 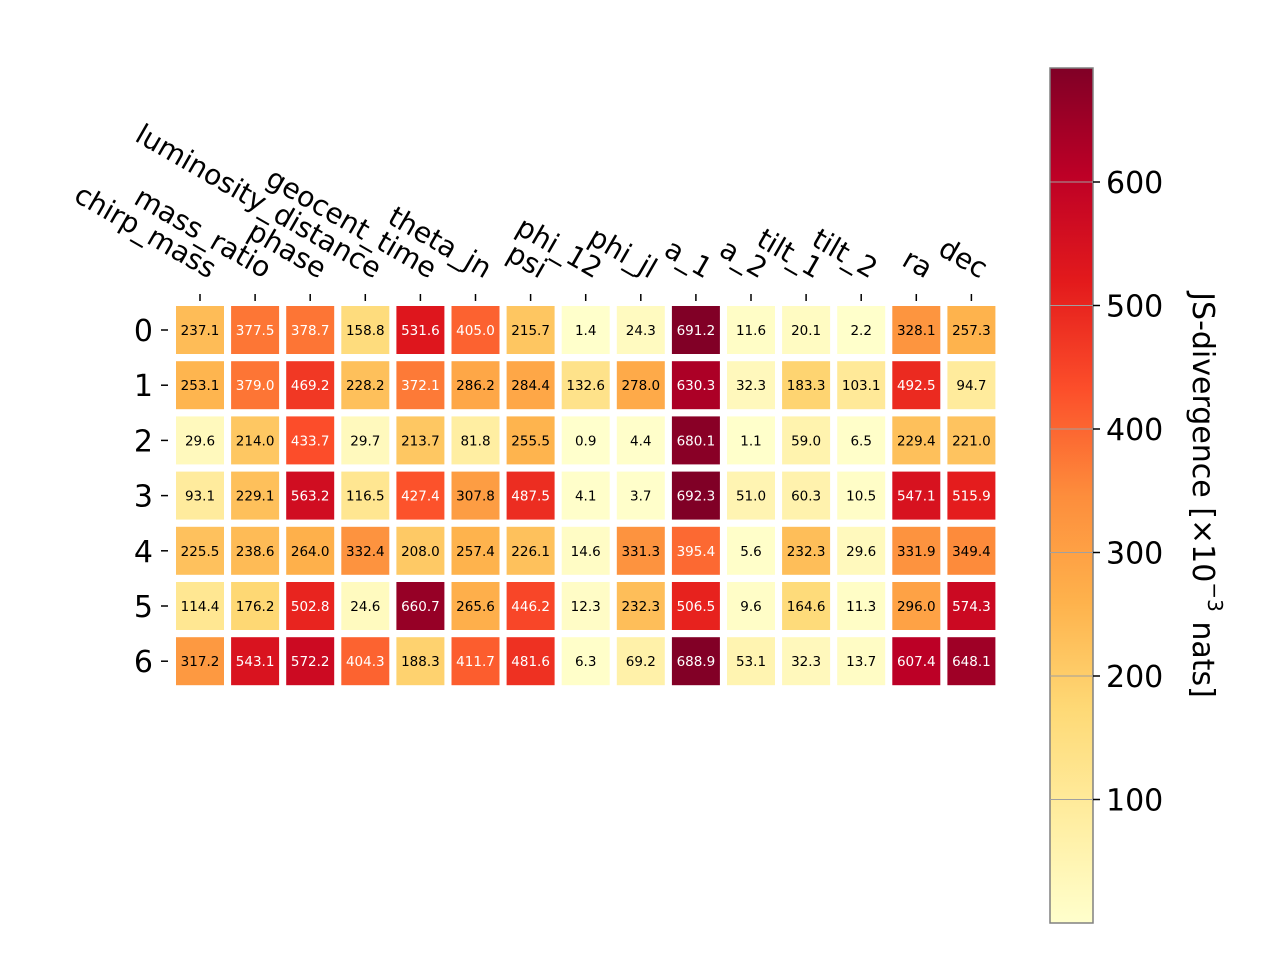 I want to click on x-tick-label: dec, so click(x=963, y=258).